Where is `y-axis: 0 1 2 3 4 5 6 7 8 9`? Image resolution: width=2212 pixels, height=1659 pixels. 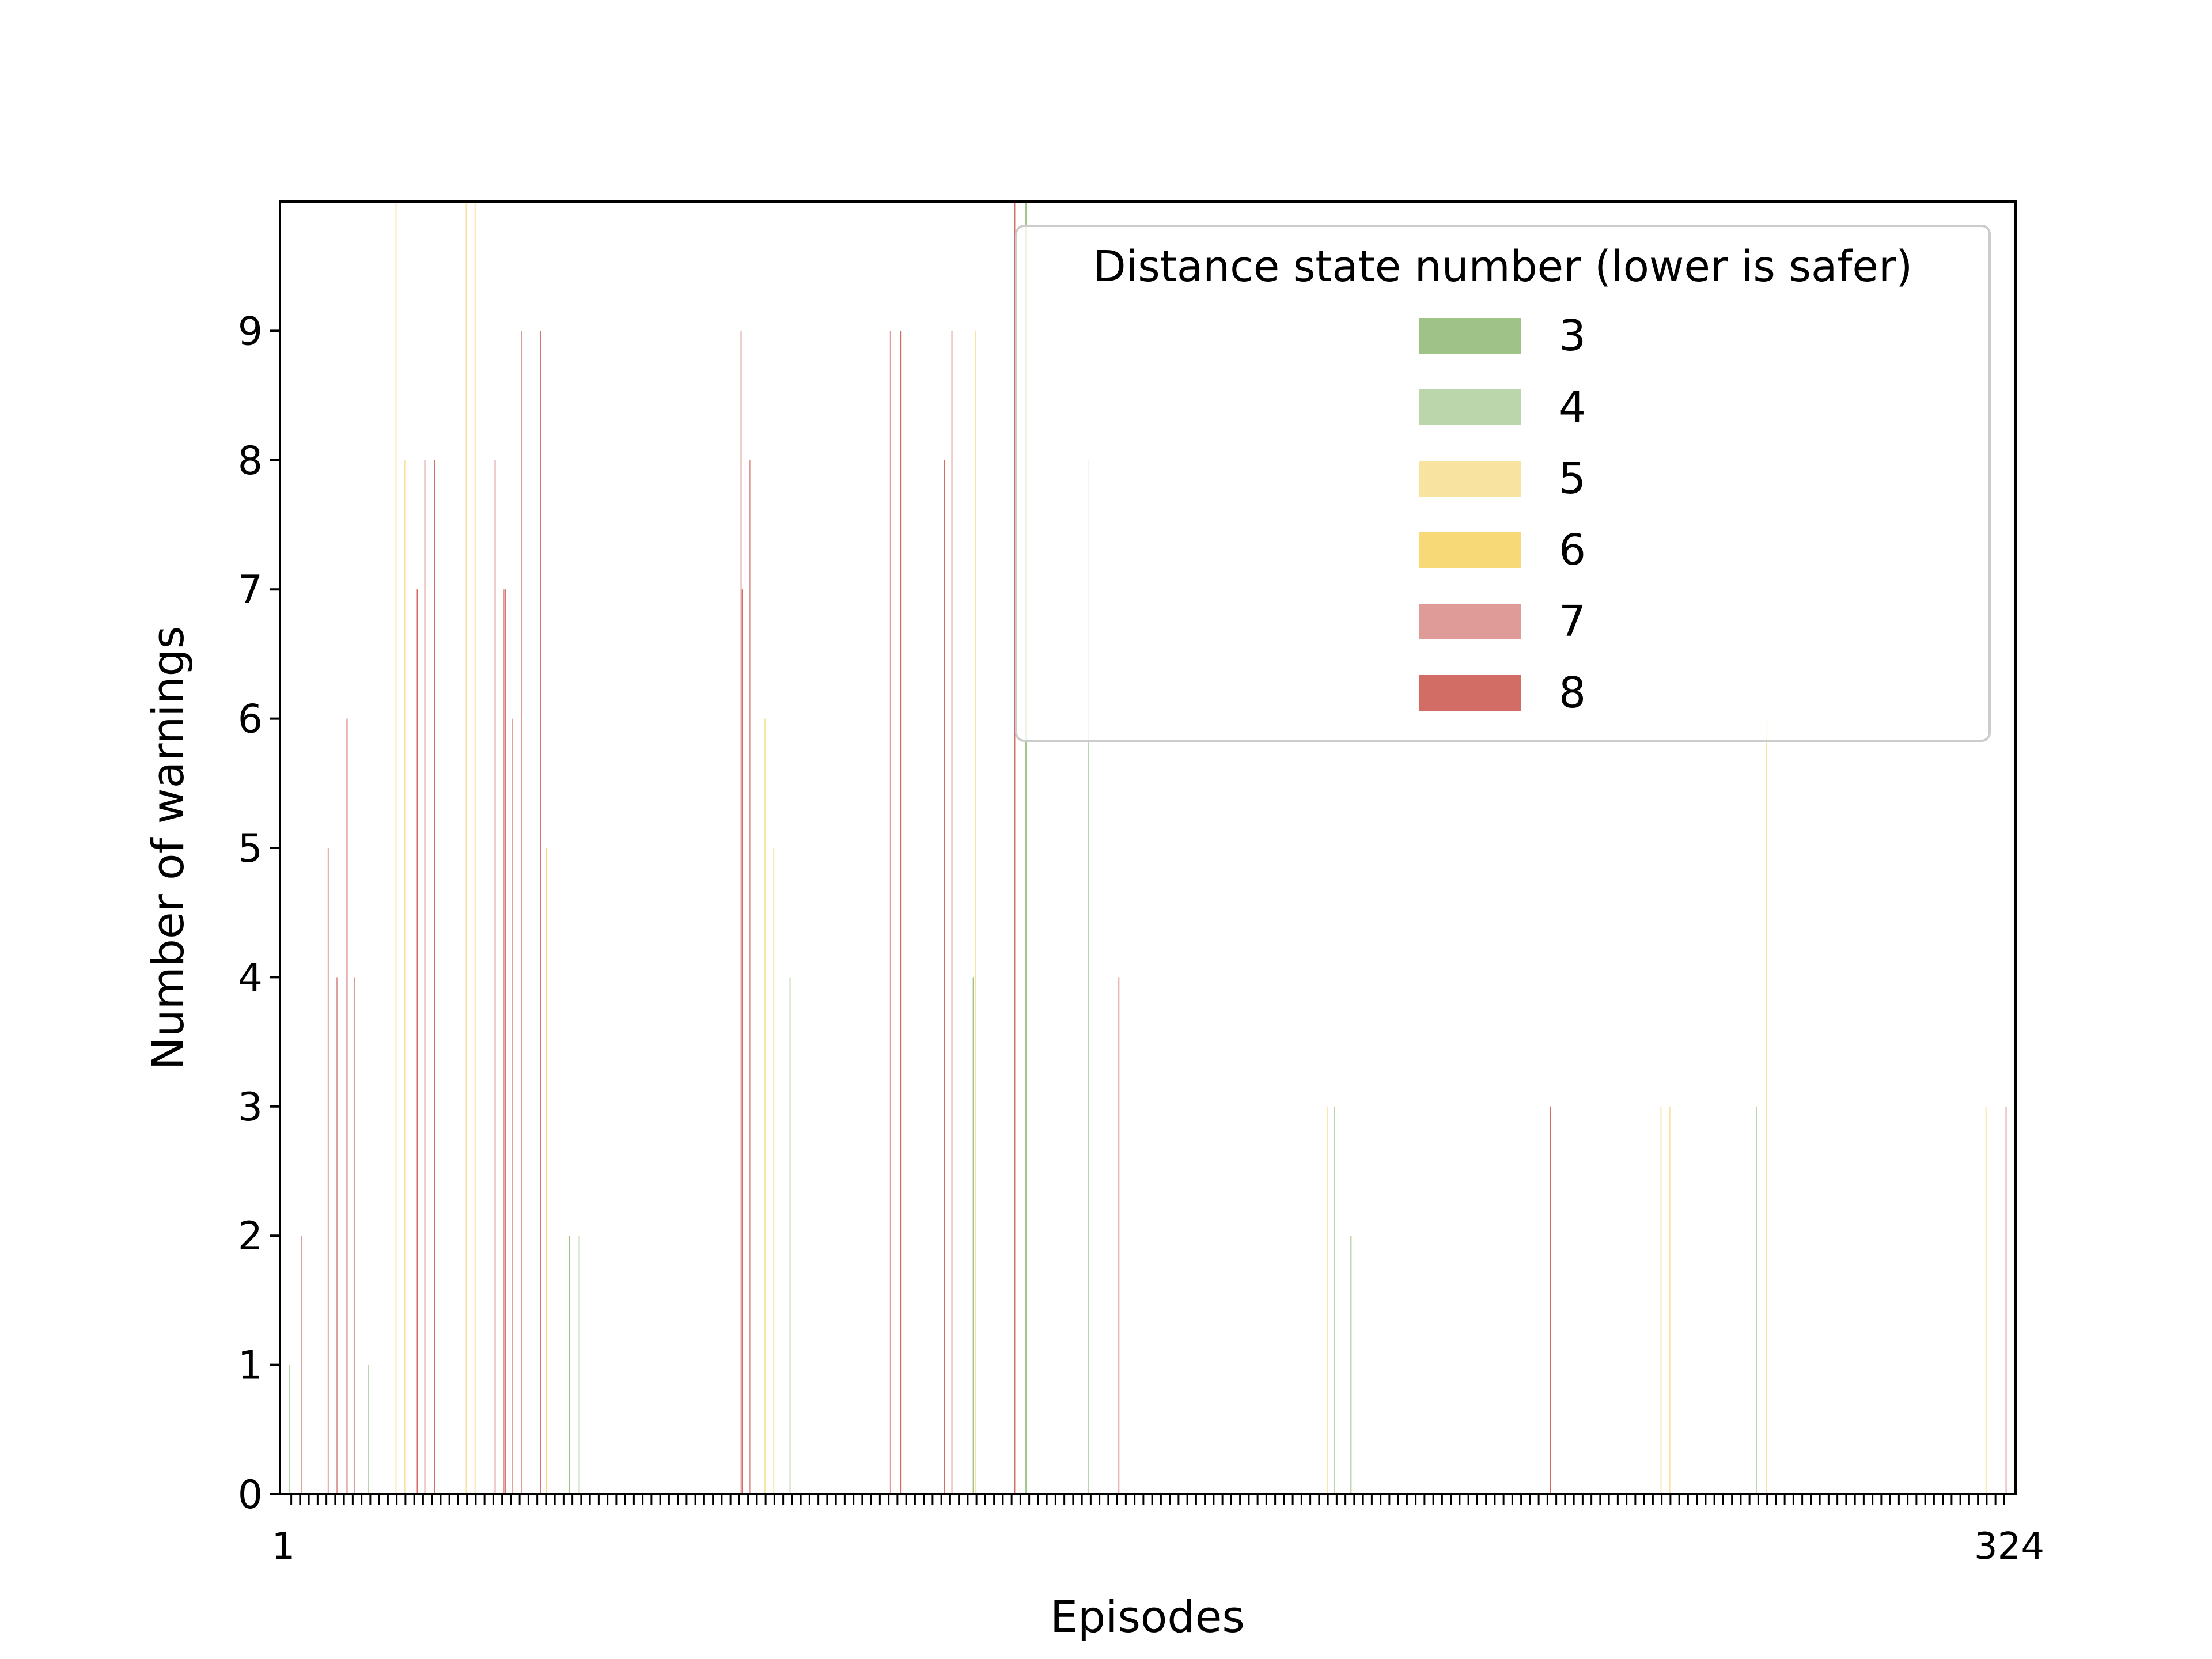 y-axis: 0 1 2 3 4 5 6 7 8 9 is located at coordinates (259, 913).